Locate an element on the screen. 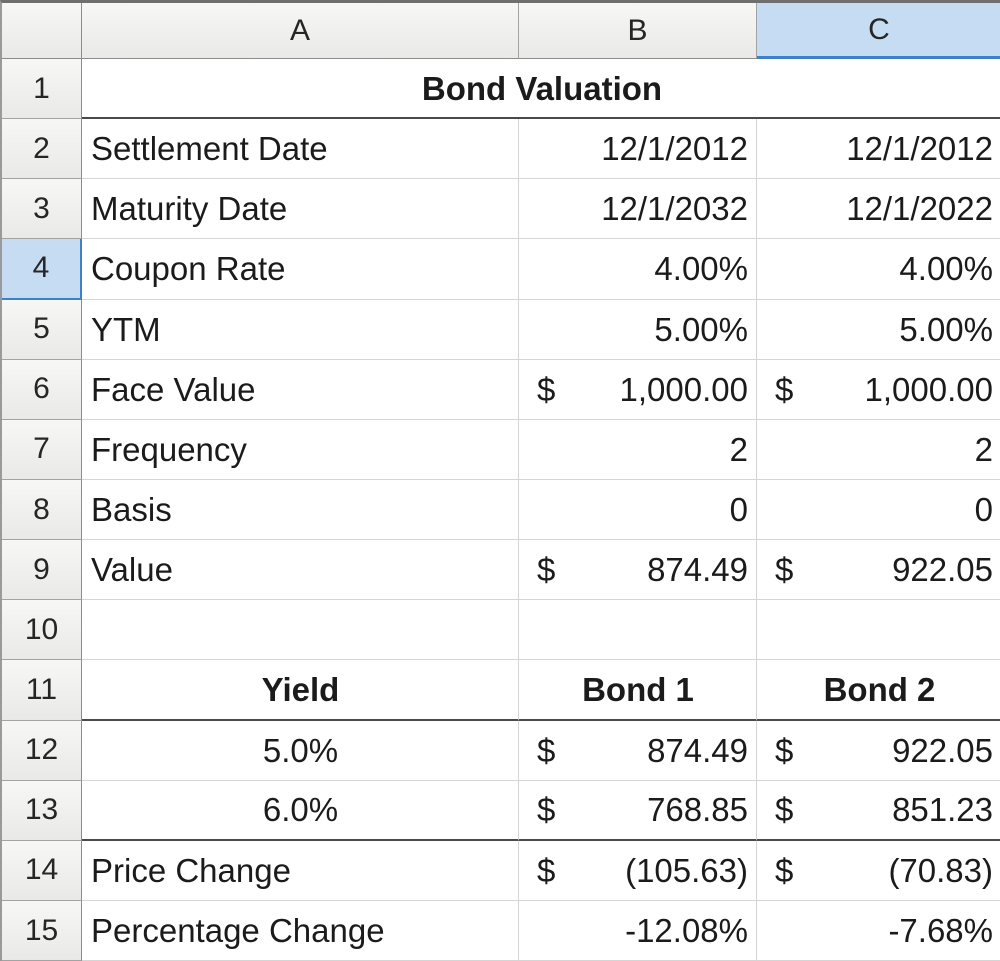 This screenshot has width=1000, height=961. amount: 851.23 is located at coordinates (942, 810).